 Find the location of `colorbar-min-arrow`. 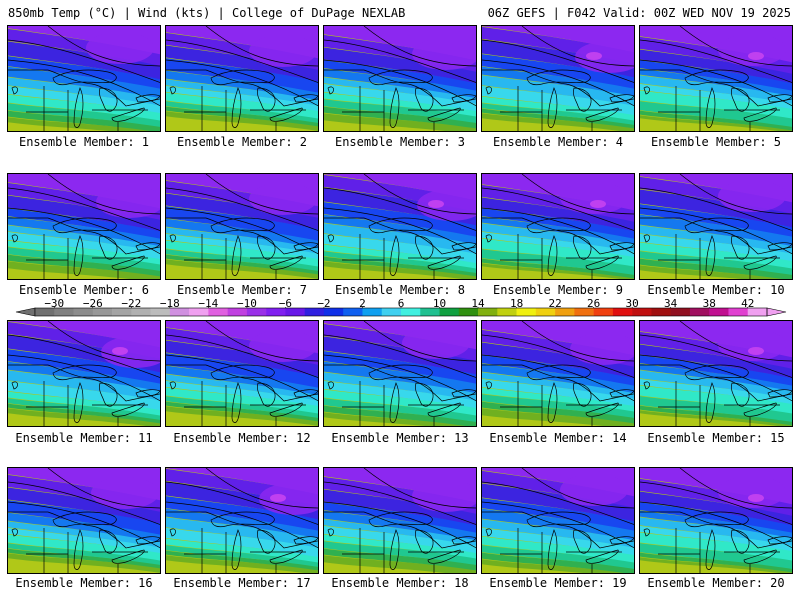

colorbar-min-arrow is located at coordinates (25, 312).